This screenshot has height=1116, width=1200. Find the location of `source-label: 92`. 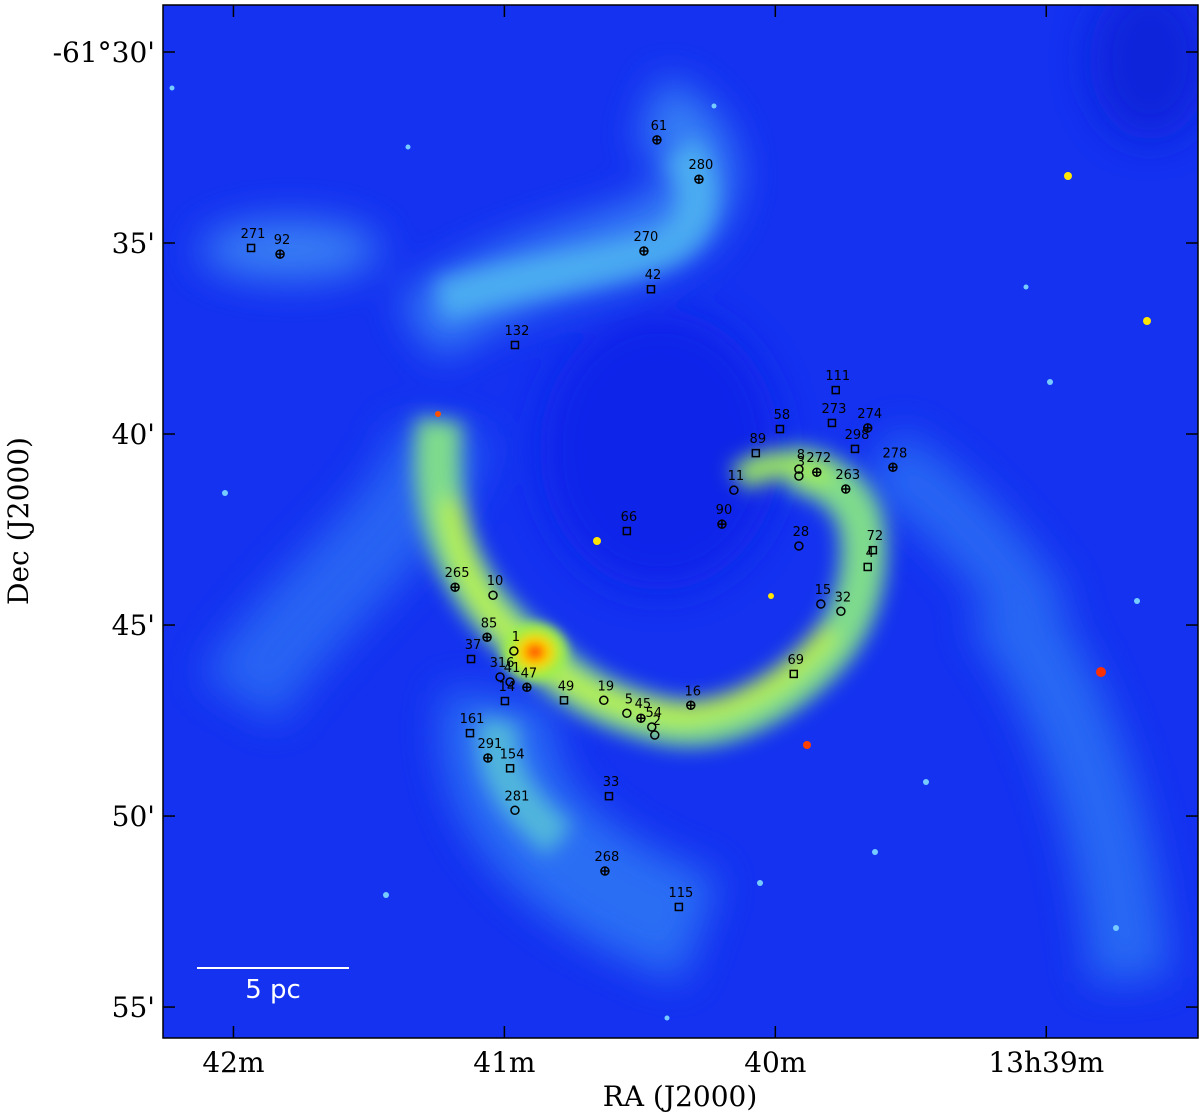

source-label: 92 is located at coordinates (282, 240).